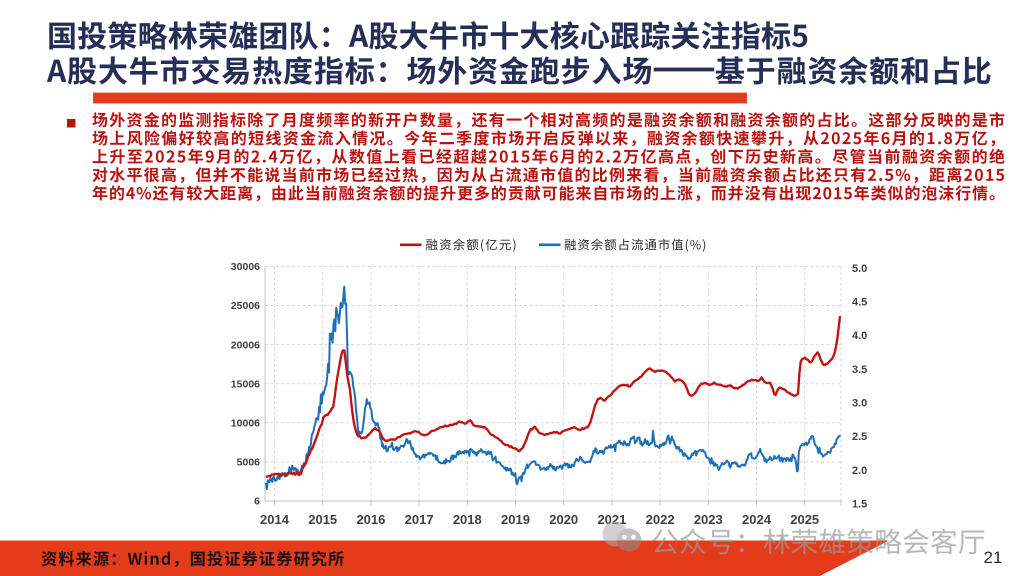 Image resolution: width=1024 pixels, height=576 pixels. Describe the element at coordinates (467, 519) in the screenshot. I see `svg-text: 2018` at that location.